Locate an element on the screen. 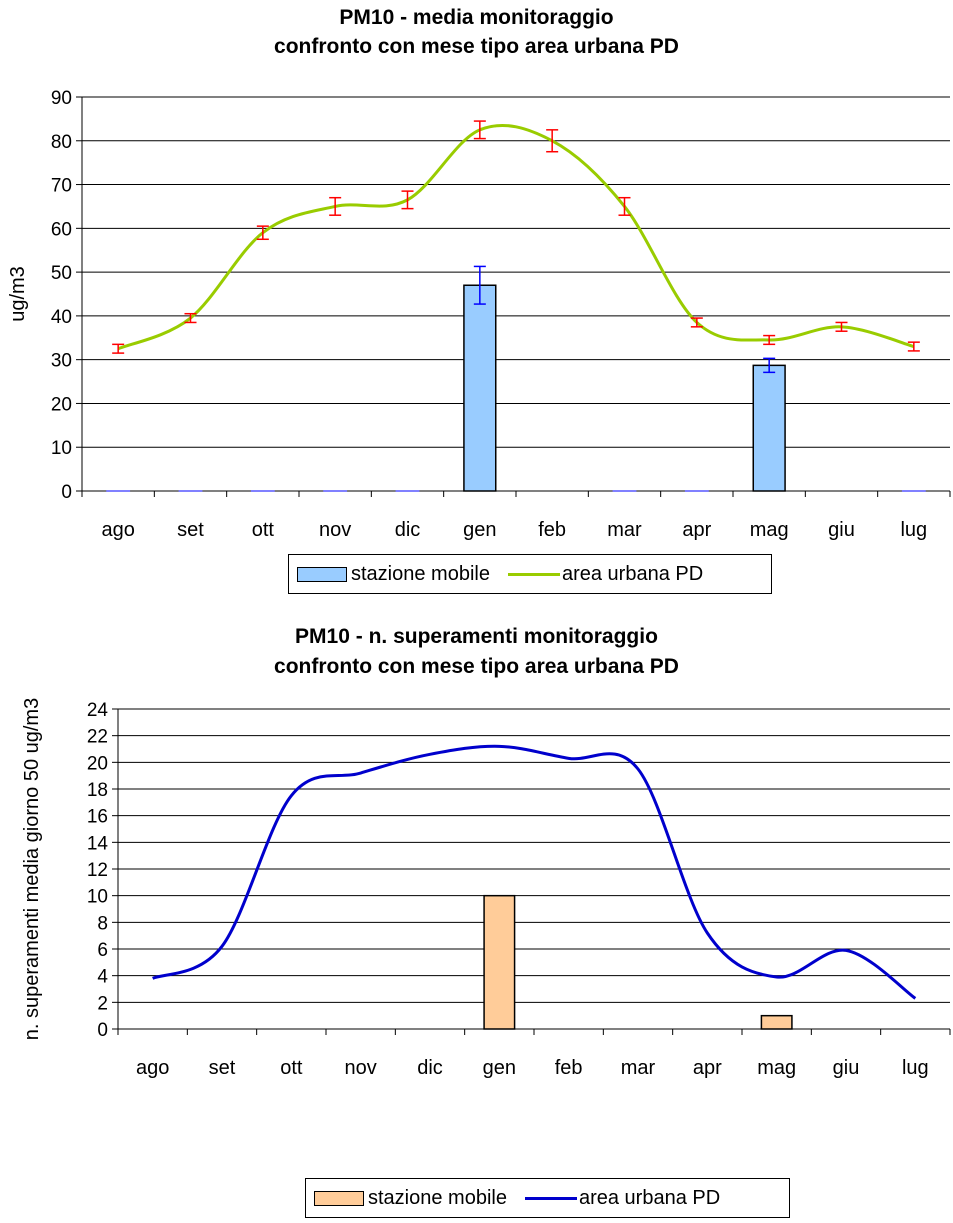 Image resolution: width=953 pixels, height=1223 pixels. y-tick-label: 4 is located at coordinates (102, 977).